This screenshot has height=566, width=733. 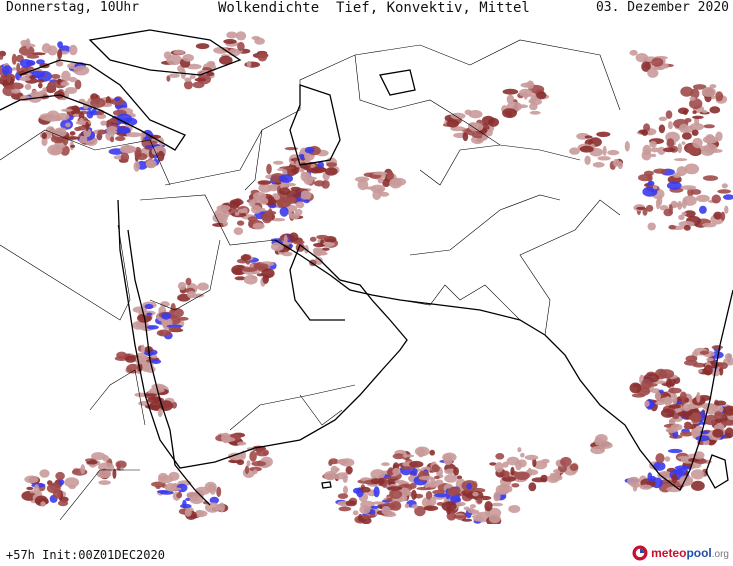 What do you see at coordinates (662, 7) in the screenshot?
I see `forecast-date-label: 03. Dezember 2020` at bounding box center [662, 7].